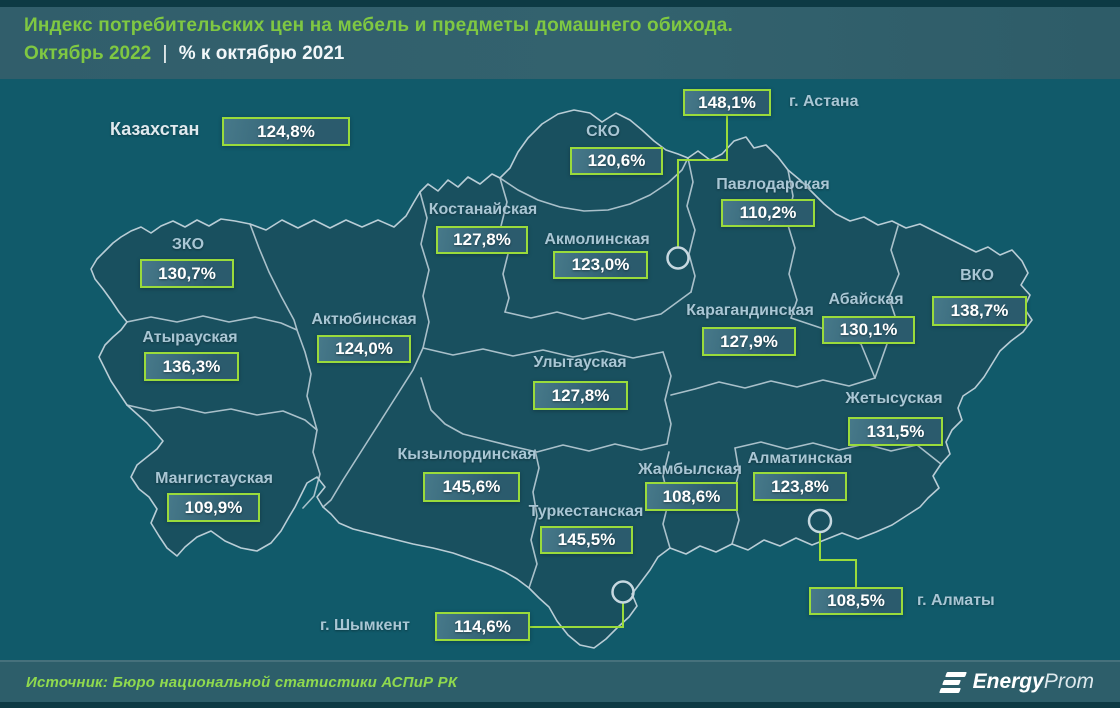 The width and height of the screenshot is (1120, 708). Describe the element at coordinates (749, 341) in the screenshot. I see `region-value-karaganda: 127,9%` at that location.